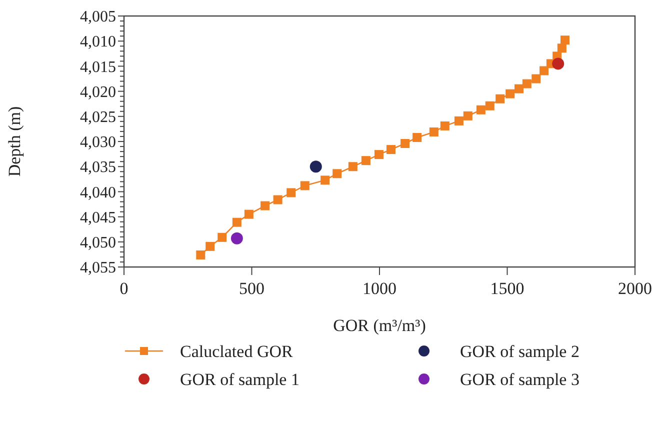 The height and width of the screenshot is (423, 663). What do you see at coordinates (98, 67) in the screenshot?
I see `y-tick-label: 4,015` at bounding box center [98, 67].